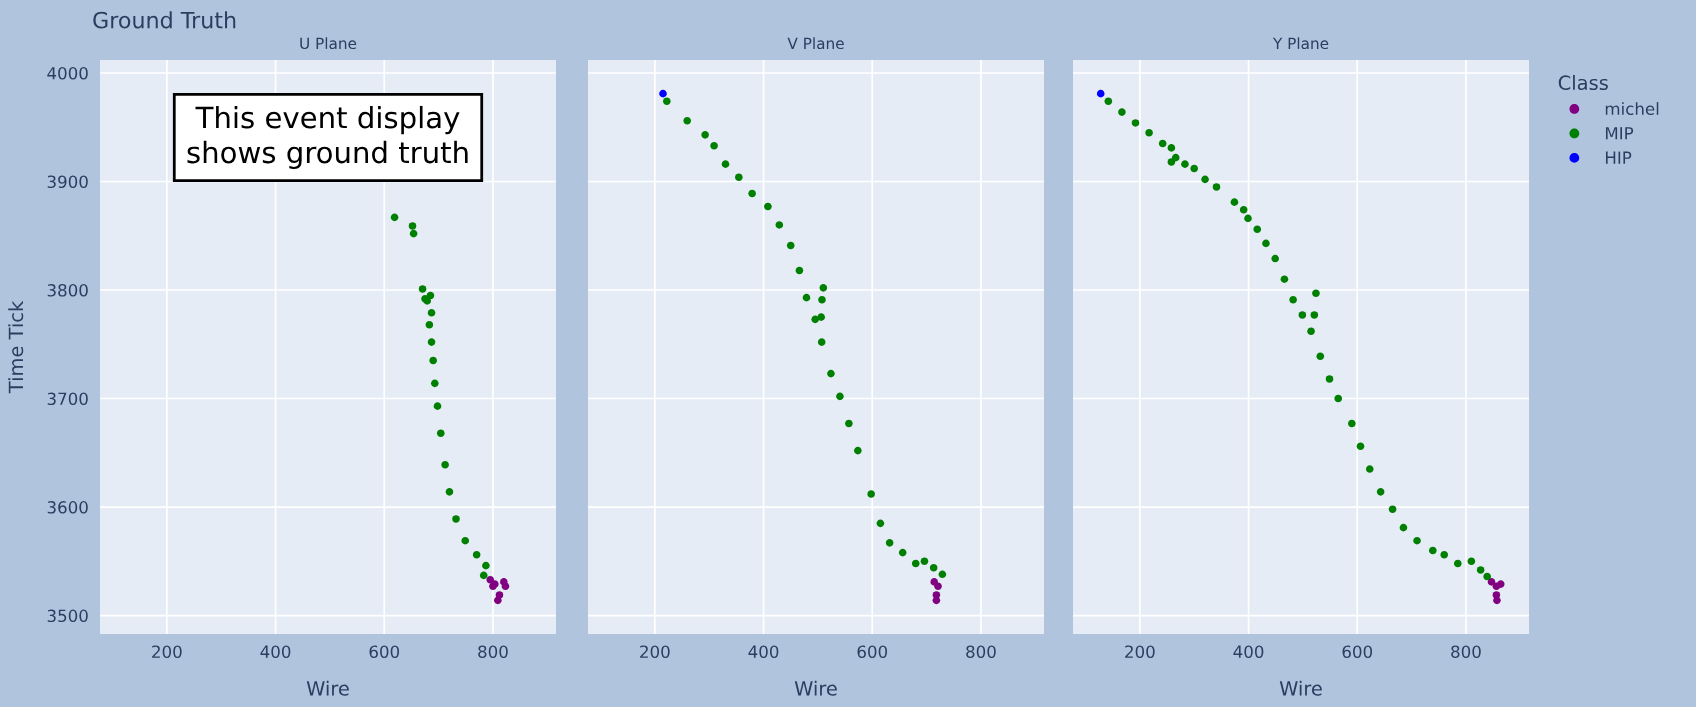 The image size is (1696, 707). Describe the element at coordinates (67, 507) in the screenshot. I see `y-tick-label: 3600` at that location.